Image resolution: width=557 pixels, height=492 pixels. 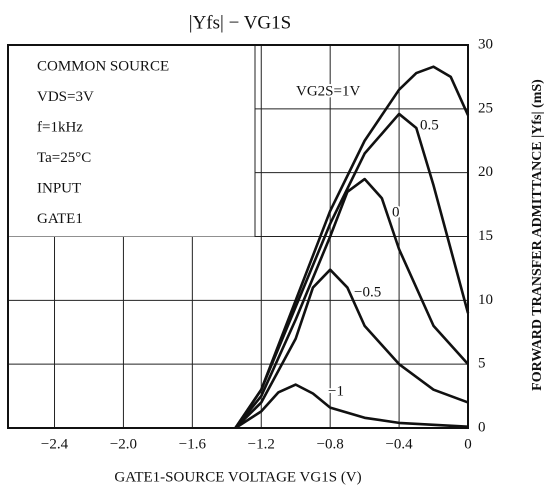 What do you see at coordinates (60, 127) in the screenshot?
I see `annotation: f=1kHz` at bounding box center [60, 127].